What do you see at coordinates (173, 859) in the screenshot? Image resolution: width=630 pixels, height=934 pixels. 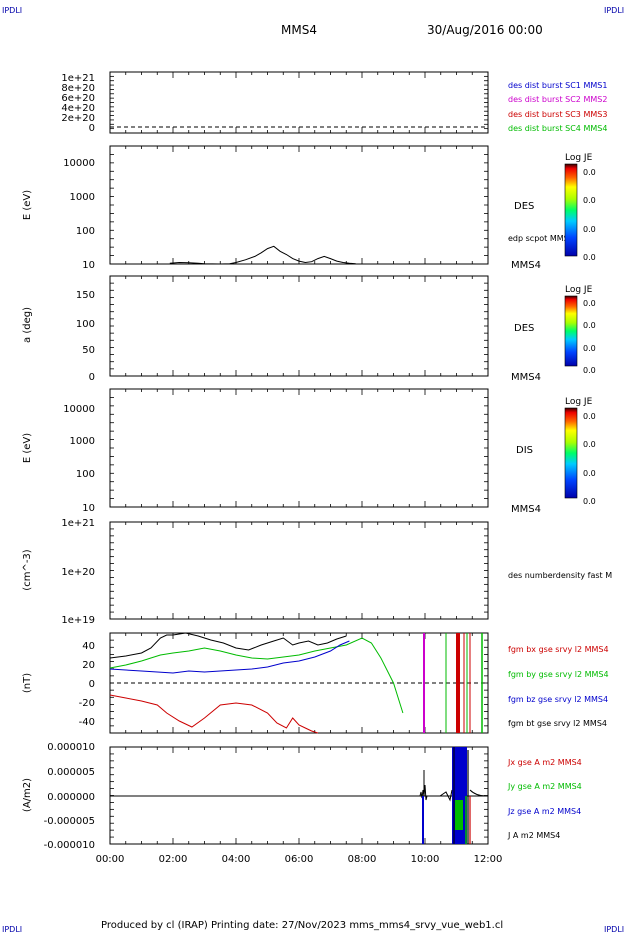 I see `xtick-1: 02:00` at bounding box center [173, 859].